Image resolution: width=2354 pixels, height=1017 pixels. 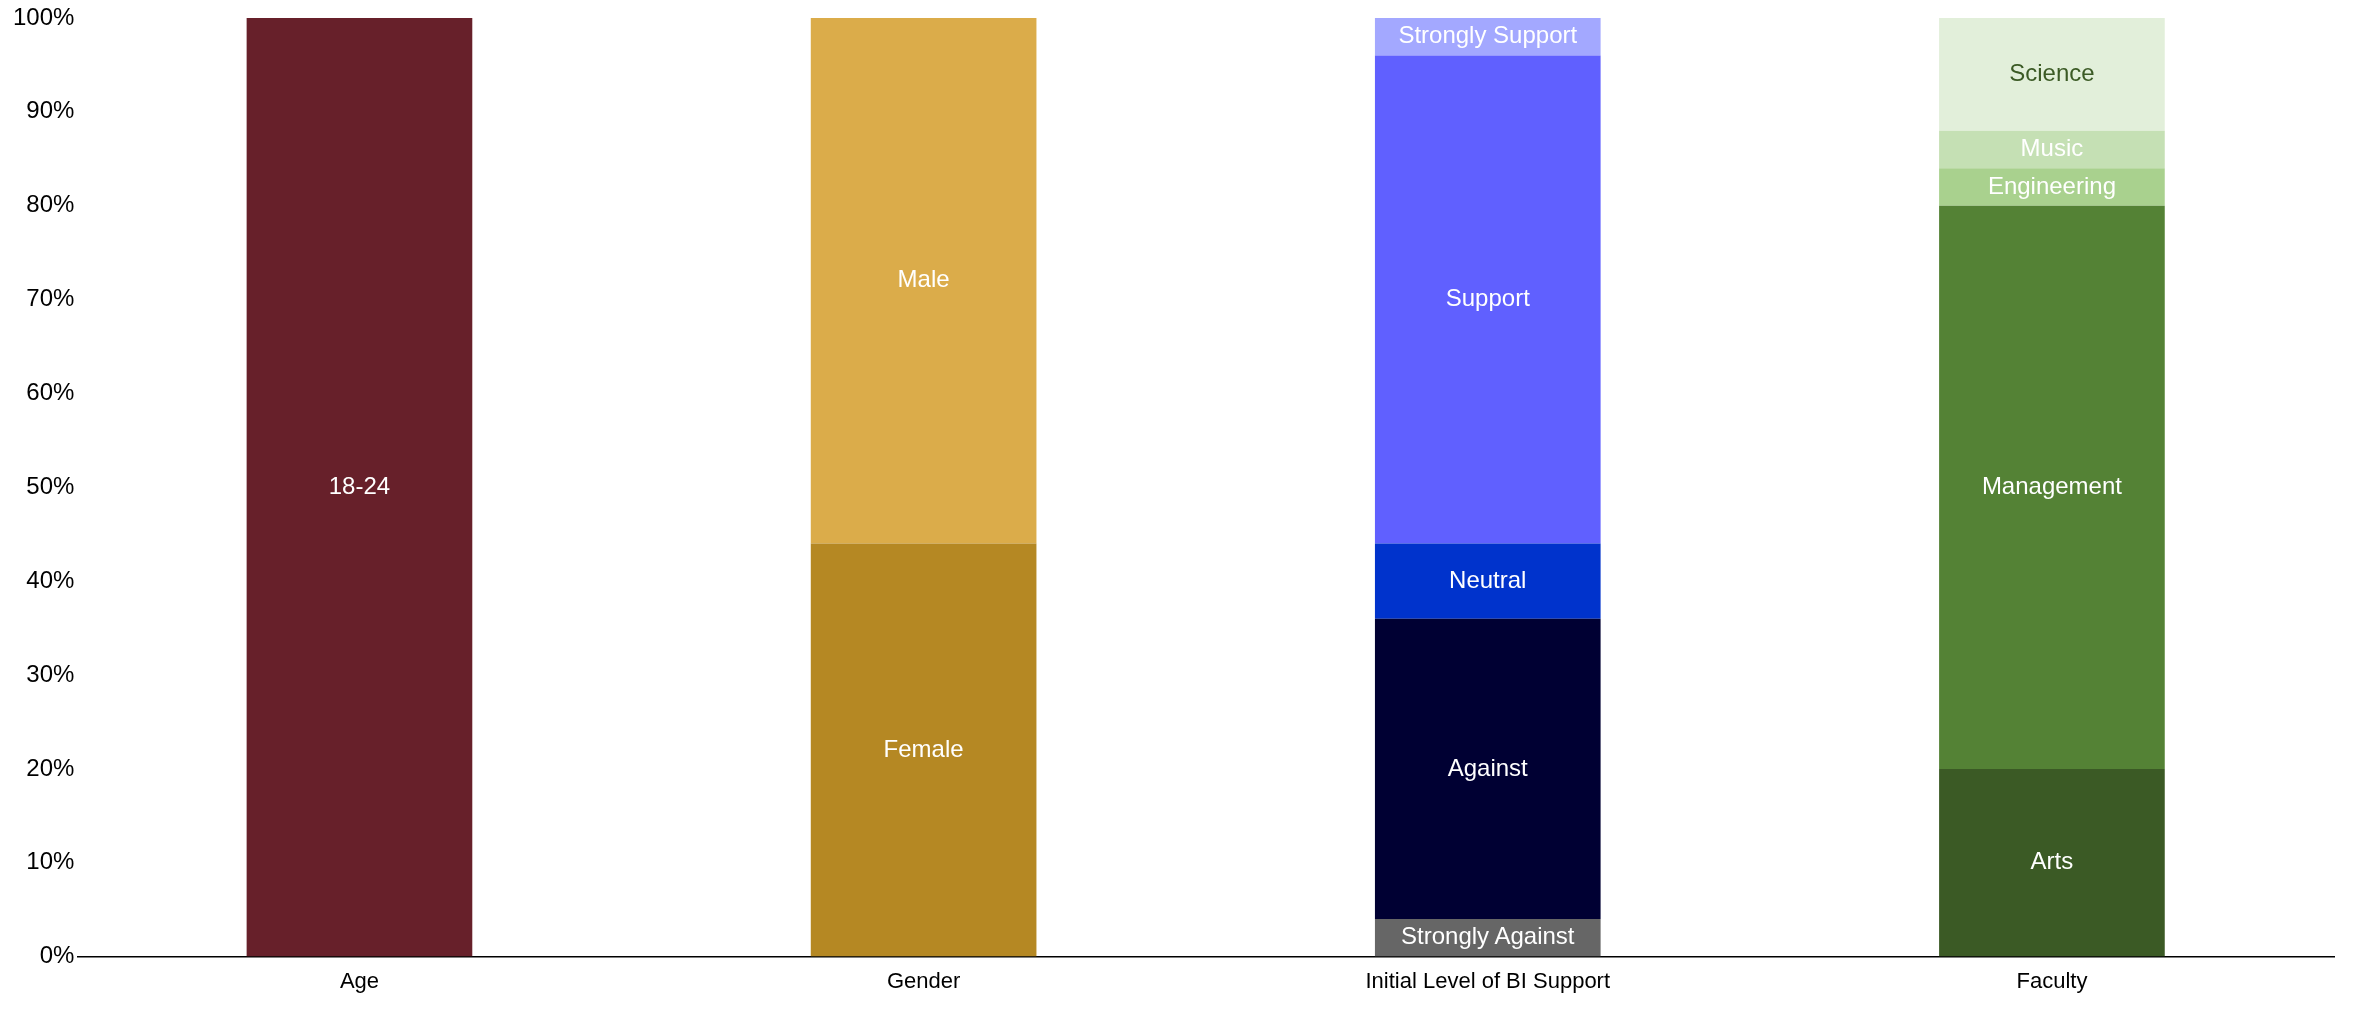 What do you see at coordinates (359, 485) in the screenshot?
I see `series-label: 18-24` at bounding box center [359, 485].